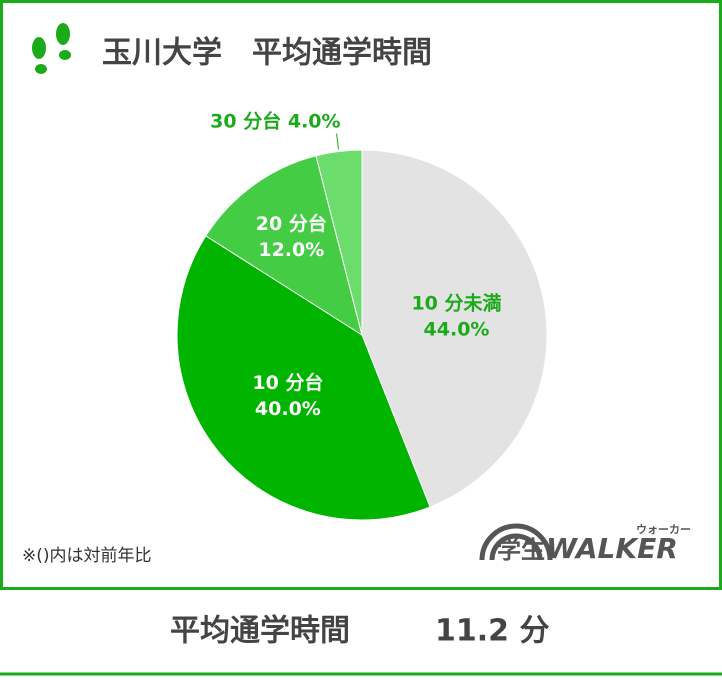 The image size is (722, 680). I want to click on note: ※()内は対前年比, so click(87, 556).